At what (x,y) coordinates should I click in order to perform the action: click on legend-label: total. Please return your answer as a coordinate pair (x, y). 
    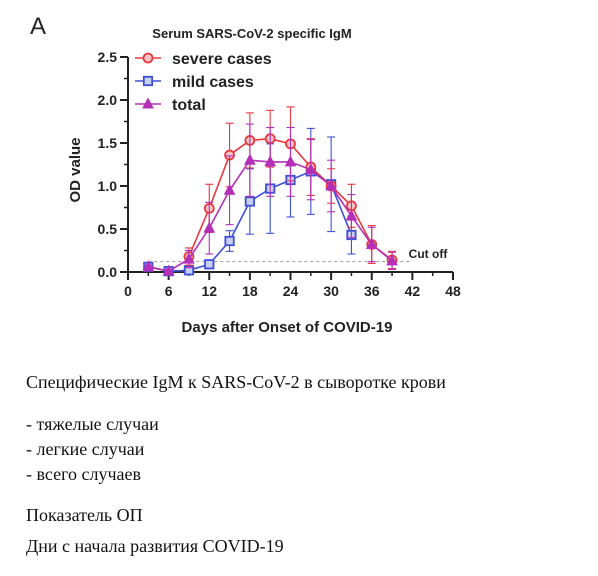
    Looking at the image, I should click on (189, 105).